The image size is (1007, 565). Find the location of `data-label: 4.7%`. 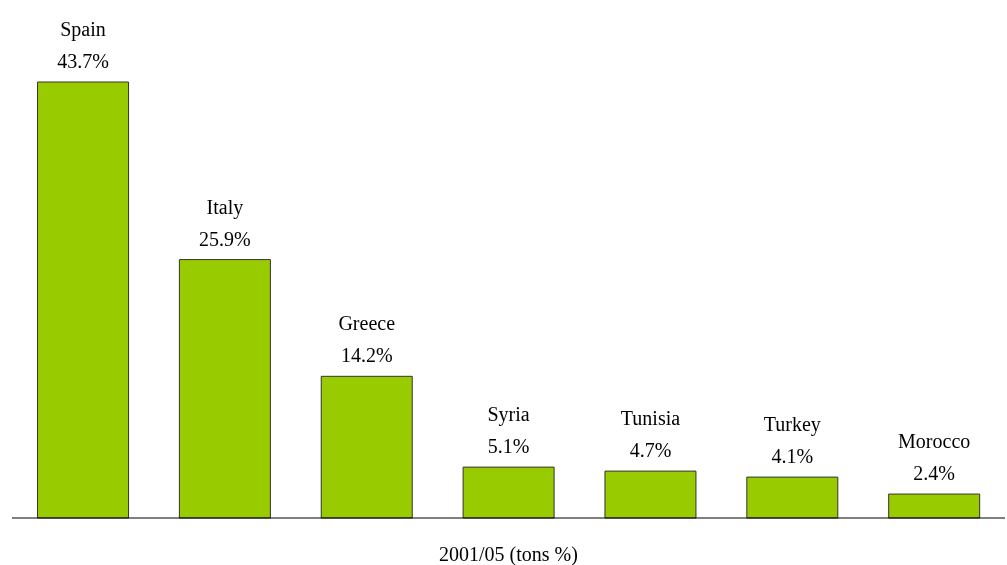

data-label: 4.7% is located at coordinates (650, 450).